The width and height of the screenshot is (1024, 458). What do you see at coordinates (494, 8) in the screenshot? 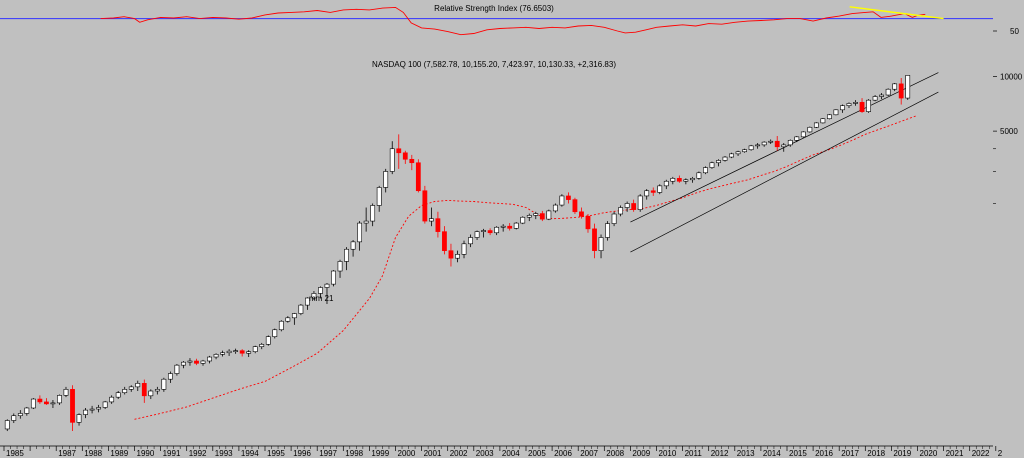
I see `rsi-title: Relative Strength Index (76.6503)` at bounding box center [494, 8].